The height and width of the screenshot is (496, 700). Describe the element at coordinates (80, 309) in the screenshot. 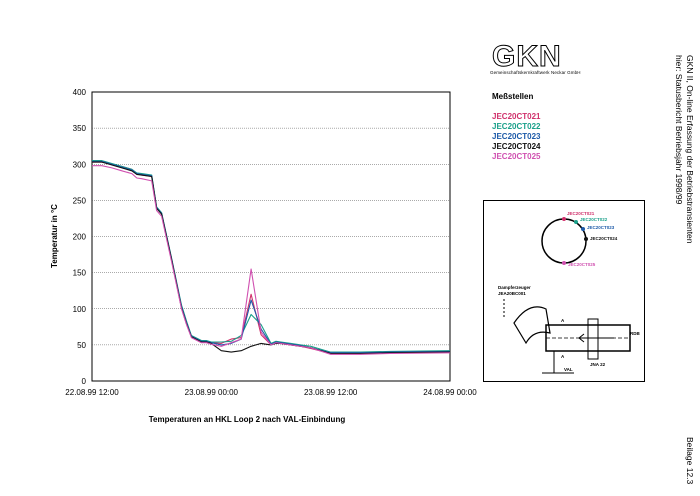

I see `y-tick-label: 100` at that location.